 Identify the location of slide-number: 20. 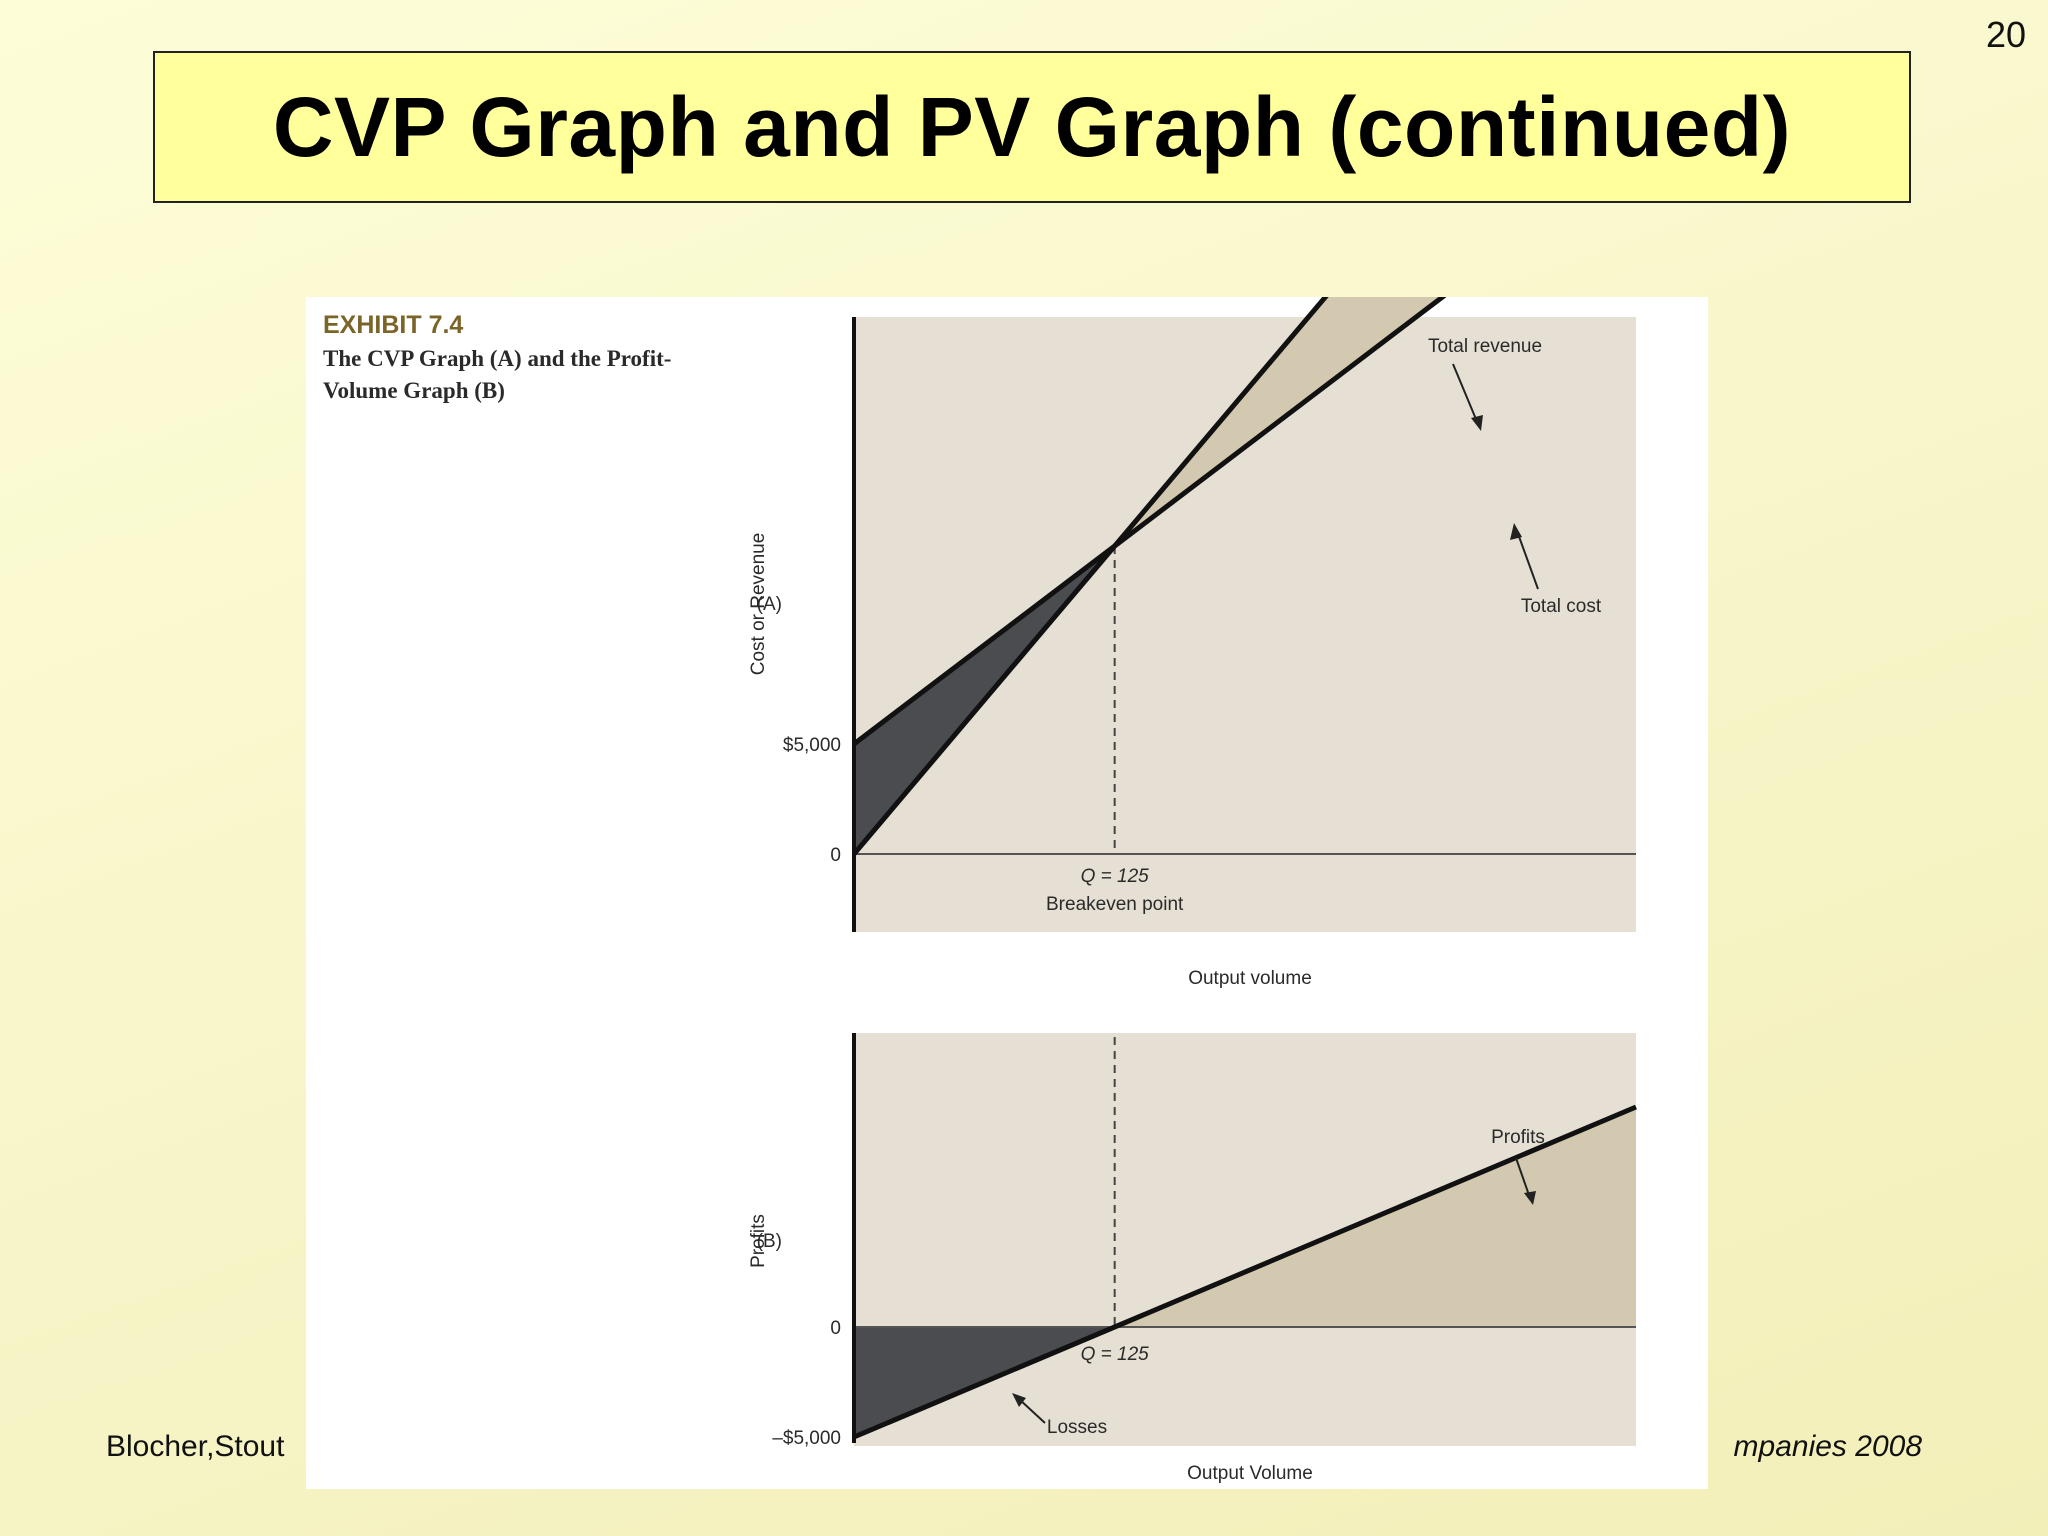
(2005, 34).